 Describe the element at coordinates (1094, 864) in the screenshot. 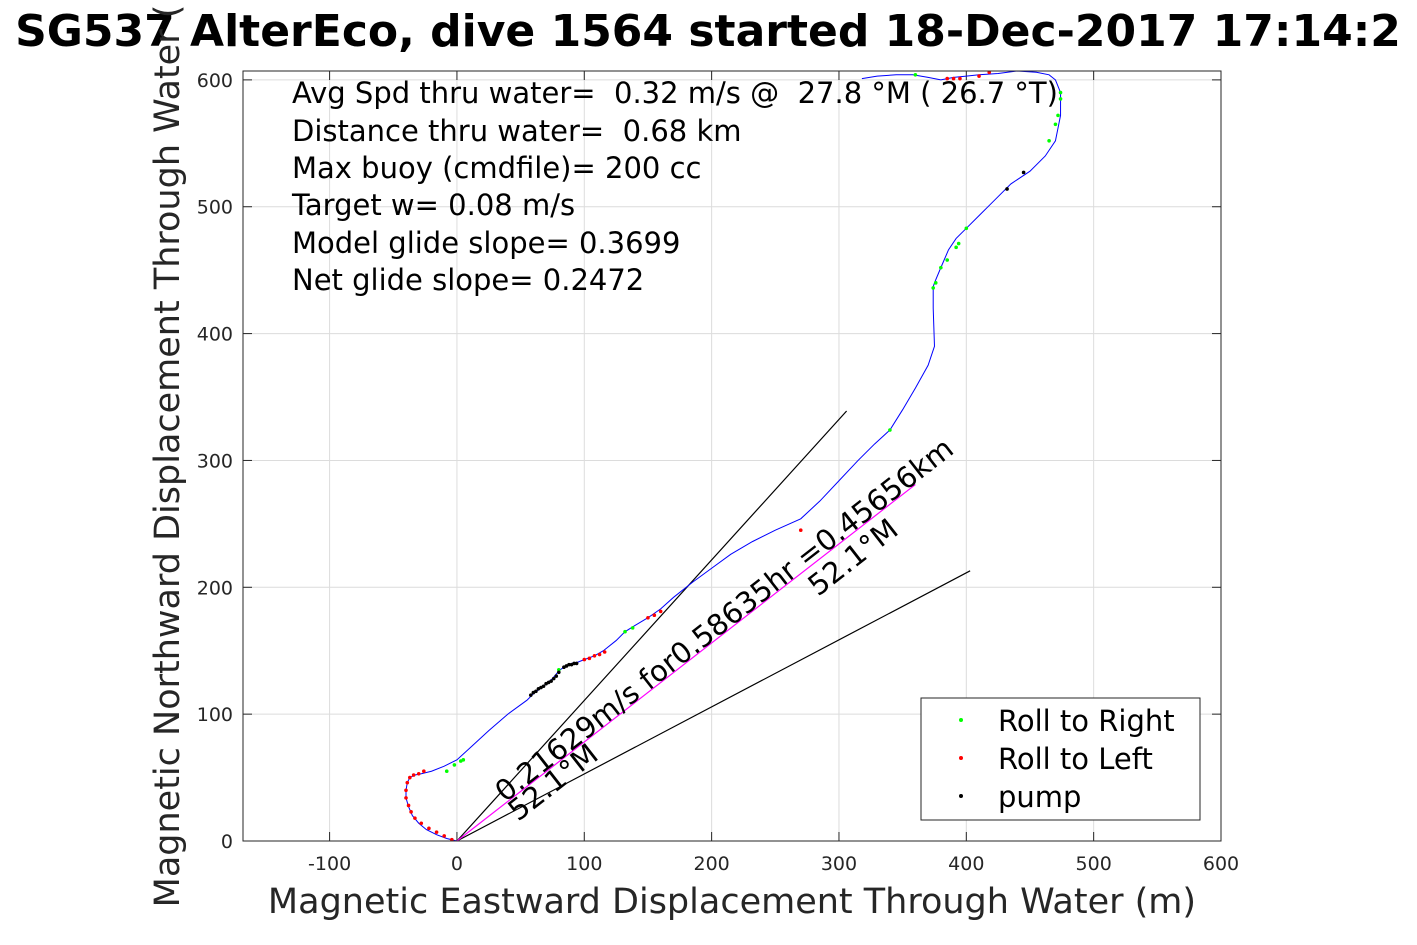

I see `x-tick-label: 500` at that location.